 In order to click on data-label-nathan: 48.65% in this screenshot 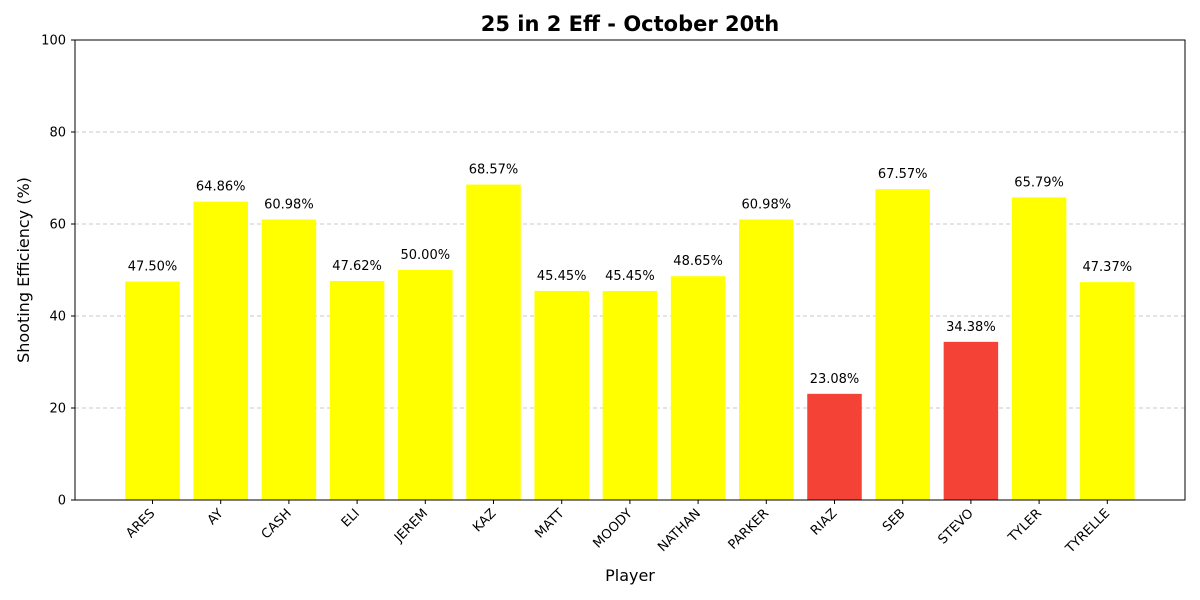, I will do `click(698, 261)`.